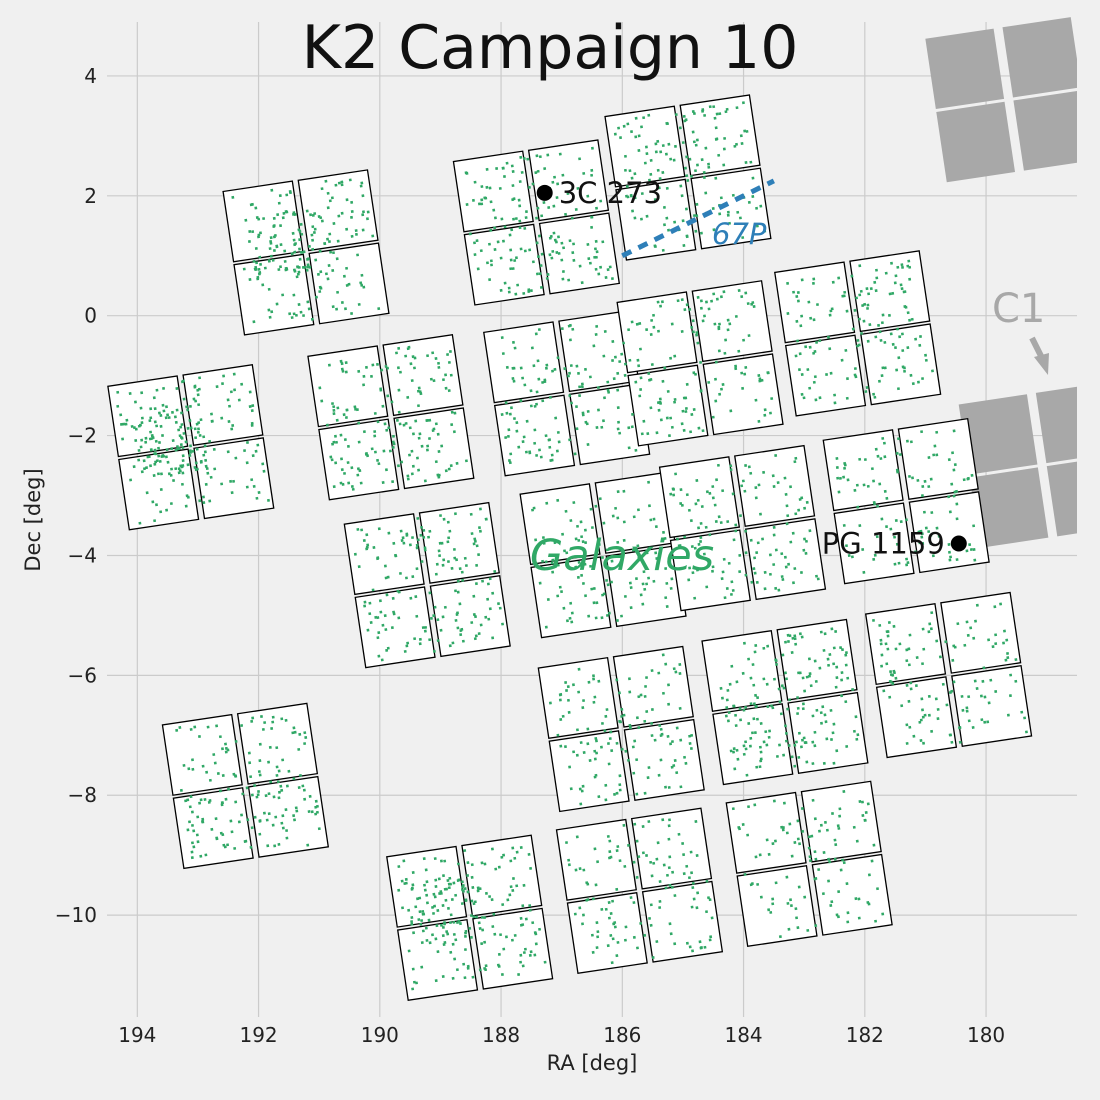 Image resolution: width=1100 pixels, height=1100 pixels. Describe the element at coordinates (753, 744) in the screenshot. I see `ccd-channel` at that location.